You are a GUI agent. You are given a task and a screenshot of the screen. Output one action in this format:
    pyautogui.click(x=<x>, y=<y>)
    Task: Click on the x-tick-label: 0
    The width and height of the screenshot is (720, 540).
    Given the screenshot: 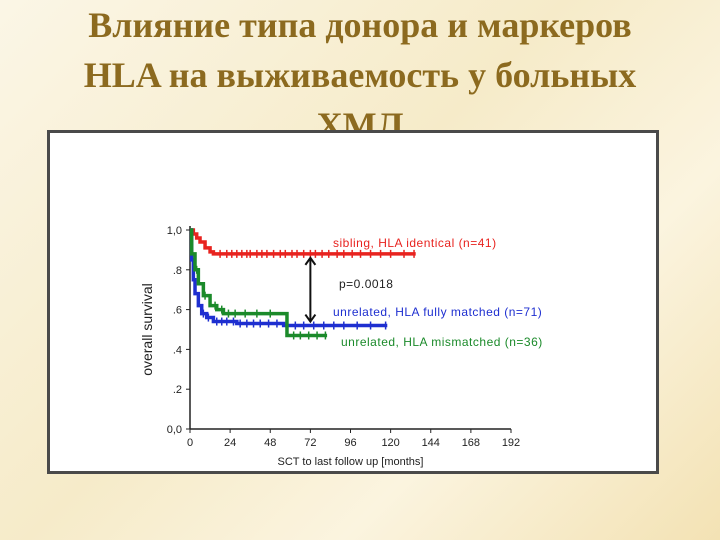 What is the action you would take?
    pyautogui.click(x=190, y=443)
    